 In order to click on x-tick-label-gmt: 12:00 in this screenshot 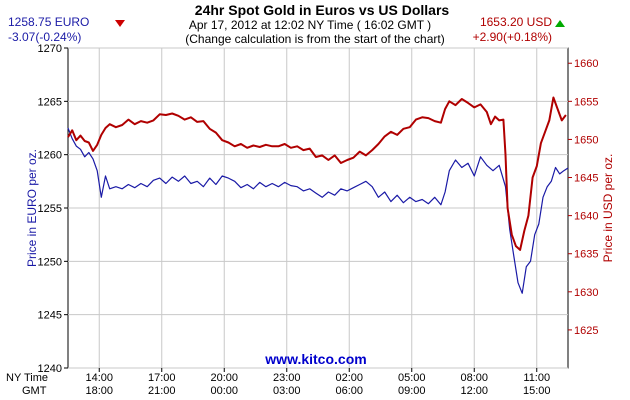, I will do `click(474, 391)`.